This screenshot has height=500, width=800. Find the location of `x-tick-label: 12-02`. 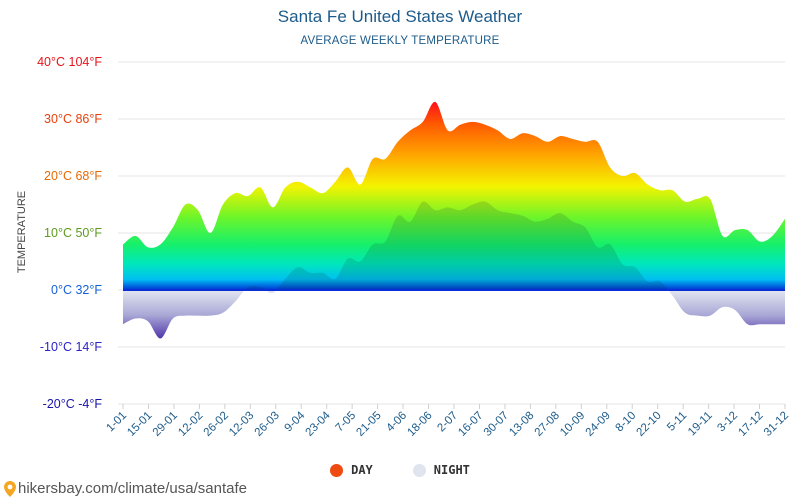

x-tick-label: 12-02 is located at coordinates (190, 424).